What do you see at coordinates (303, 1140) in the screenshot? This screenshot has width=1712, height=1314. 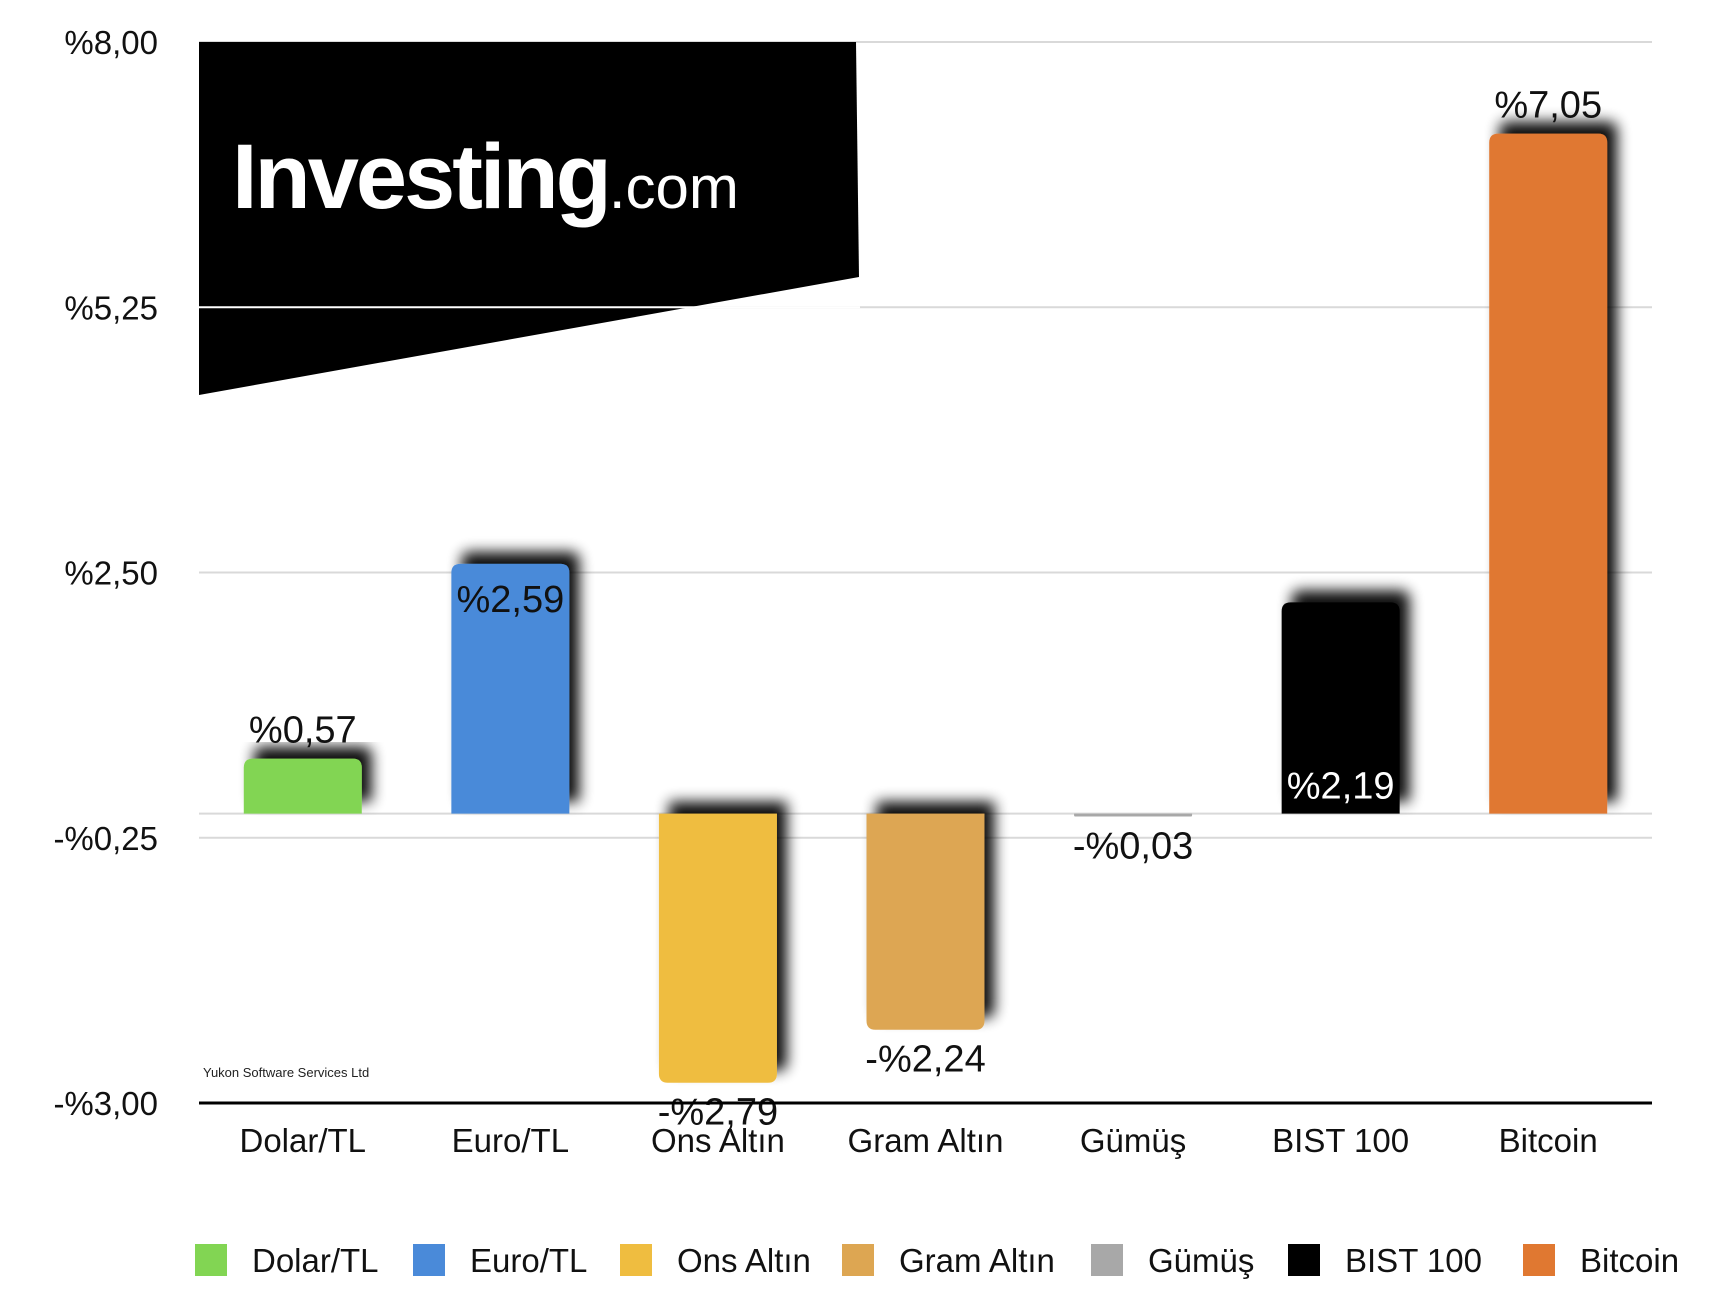 I see `x-tick-label: Dolar/TL` at bounding box center [303, 1140].